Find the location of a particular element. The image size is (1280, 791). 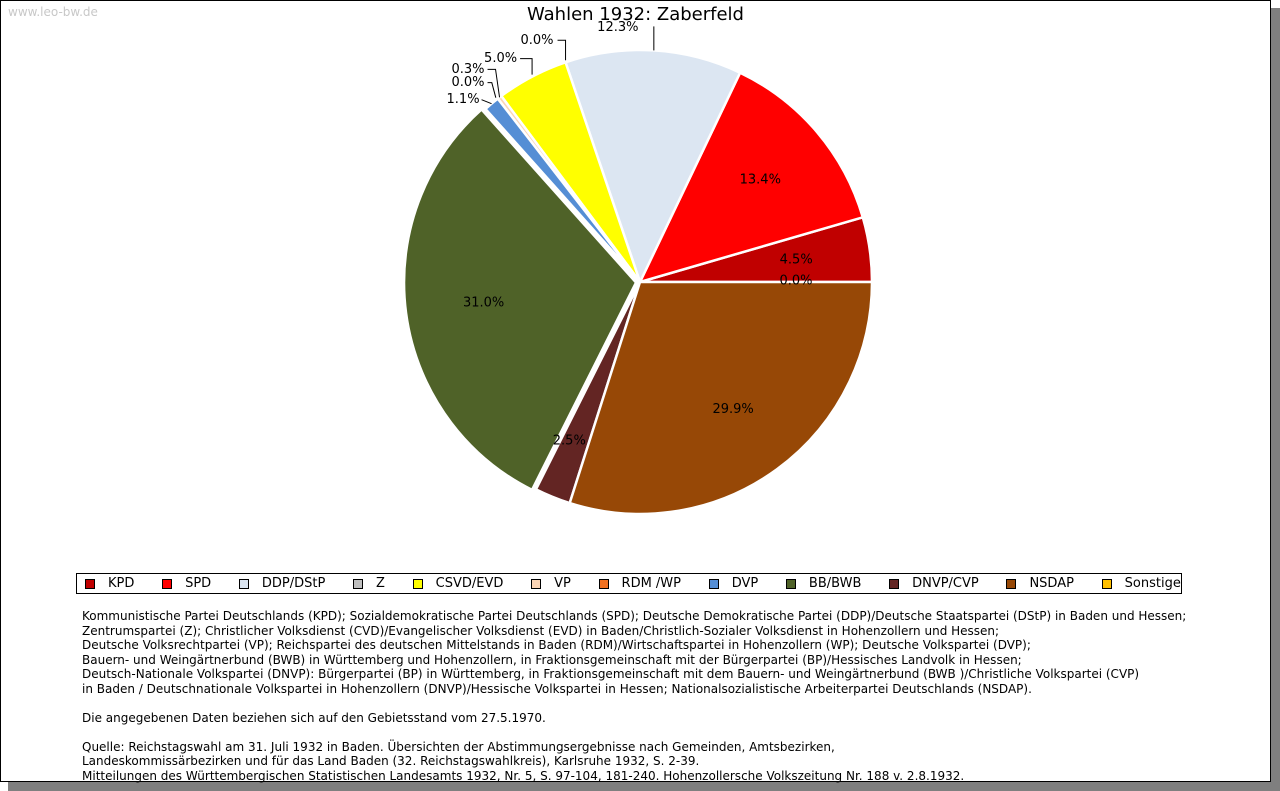

legend-label: DVP is located at coordinates (745, 583).